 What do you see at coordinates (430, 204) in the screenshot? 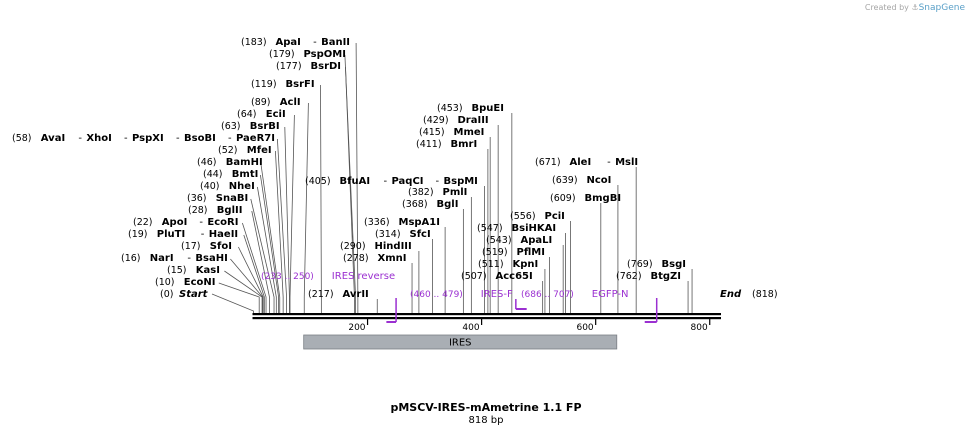
I see `site-row: (368) BglI` at bounding box center [430, 204].